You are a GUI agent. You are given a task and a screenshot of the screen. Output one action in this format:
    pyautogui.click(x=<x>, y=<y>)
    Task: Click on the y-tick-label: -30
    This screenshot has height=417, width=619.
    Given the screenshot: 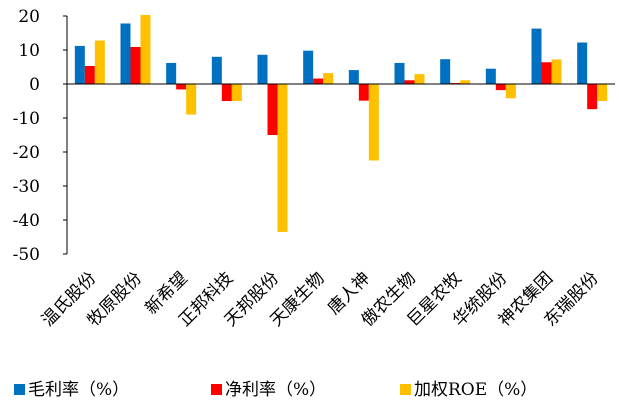 What is the action you would take?
    pyautogui.click(x=26, y=187)
    